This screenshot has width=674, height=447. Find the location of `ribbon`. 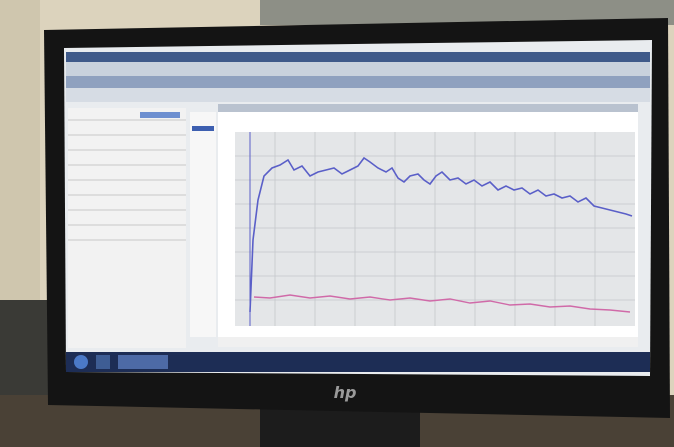

ribbon is located at coordinates (358, 82).